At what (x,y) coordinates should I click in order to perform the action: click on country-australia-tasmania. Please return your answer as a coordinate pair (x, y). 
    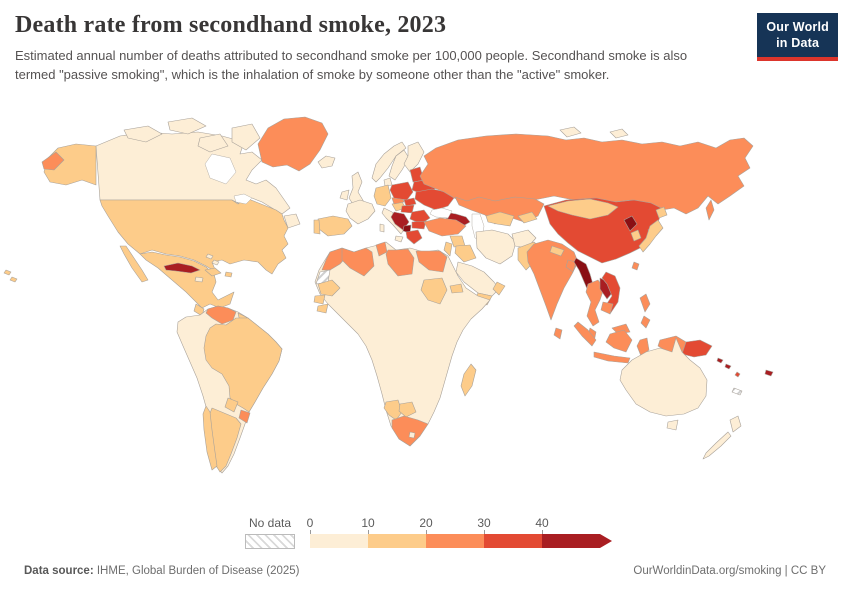
    Looking at the image, I should click on (672, 425).